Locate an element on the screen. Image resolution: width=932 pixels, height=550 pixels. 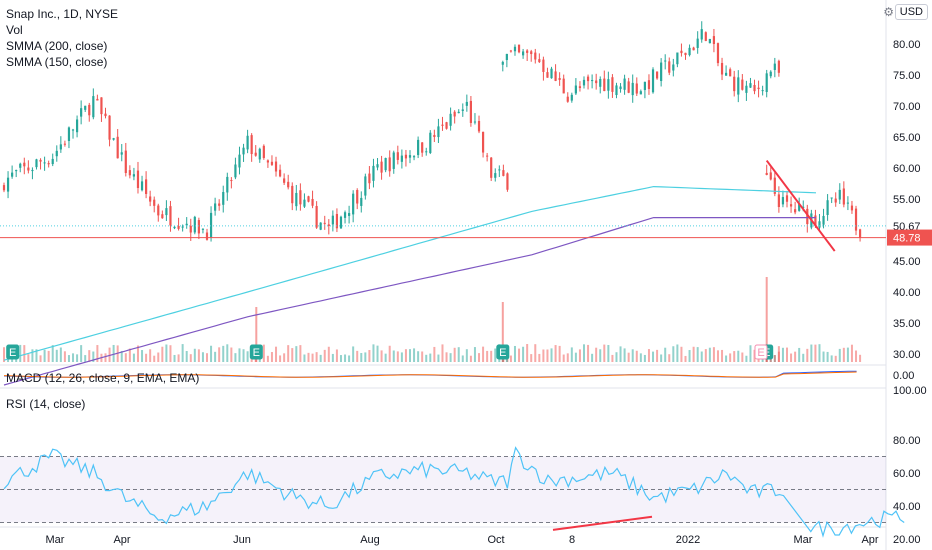
legend-smma150: SMMA (150, close) is located at coordinates (57, 62).